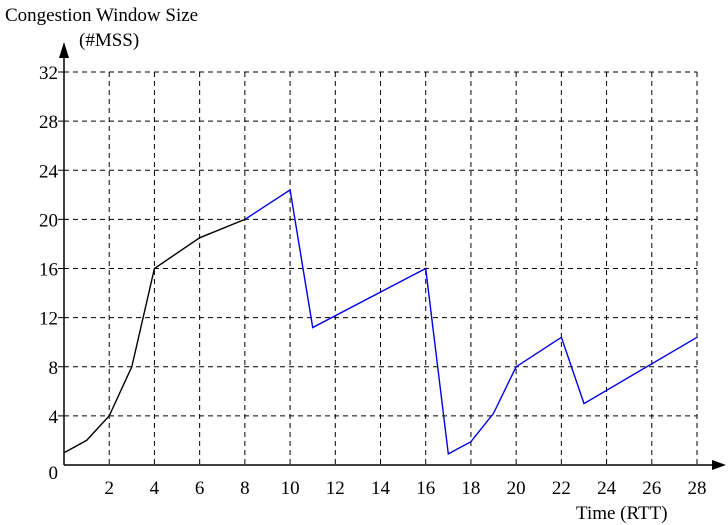 Image resolution: width=728 pixels, height=525 pixels. Describe the element at coordinates (290, 488) in the screenshot. I see `x-tick-label: 10` at that location.